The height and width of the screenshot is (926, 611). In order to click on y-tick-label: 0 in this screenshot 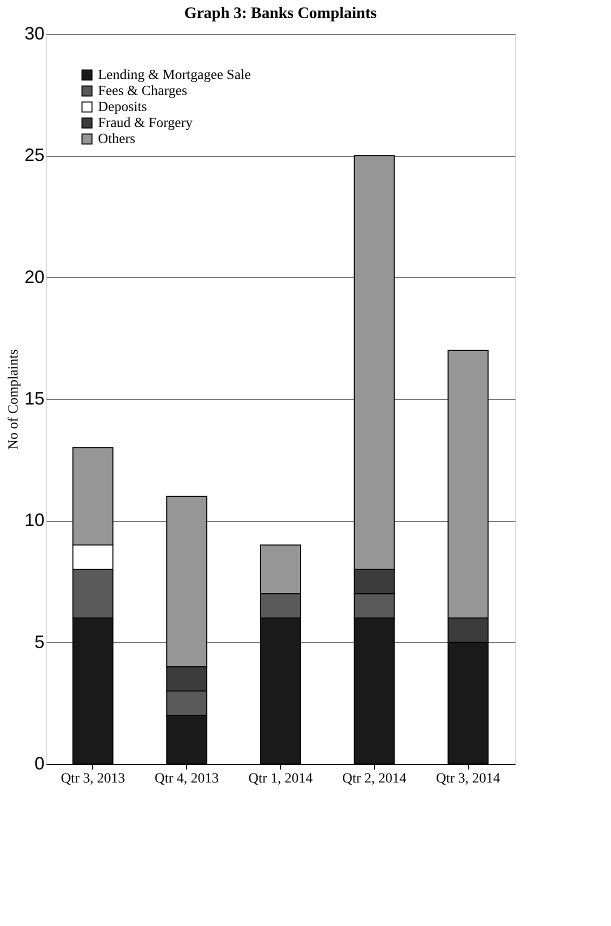, I will do `click(39, 764)`.